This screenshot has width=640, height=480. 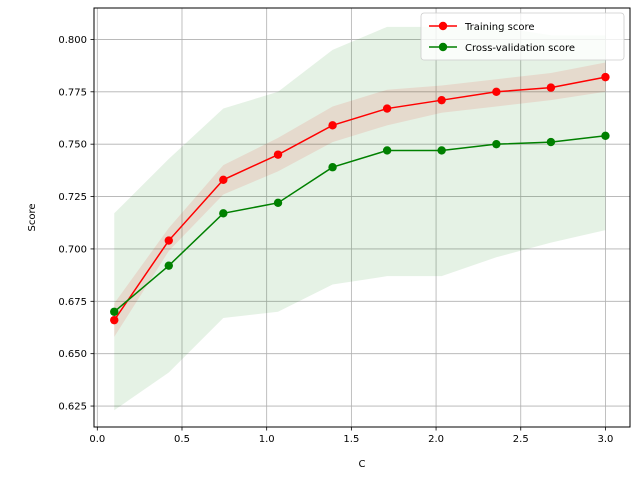 What do you see at coordinates (72, 92) in the screenshot?
I see `y-tick-label: 0.775` at bounding box center [72, 92].